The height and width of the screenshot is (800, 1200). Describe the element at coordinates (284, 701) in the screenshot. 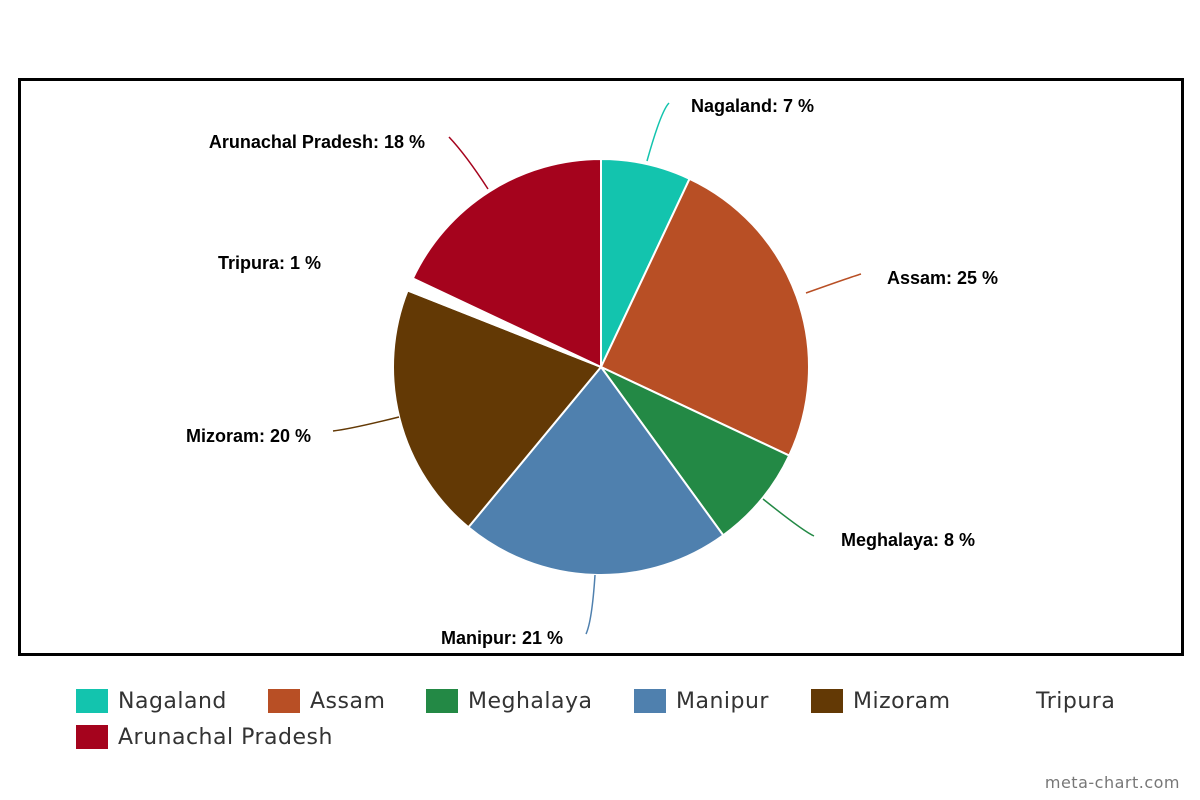

I see `legend-swatch-assam` at that location.